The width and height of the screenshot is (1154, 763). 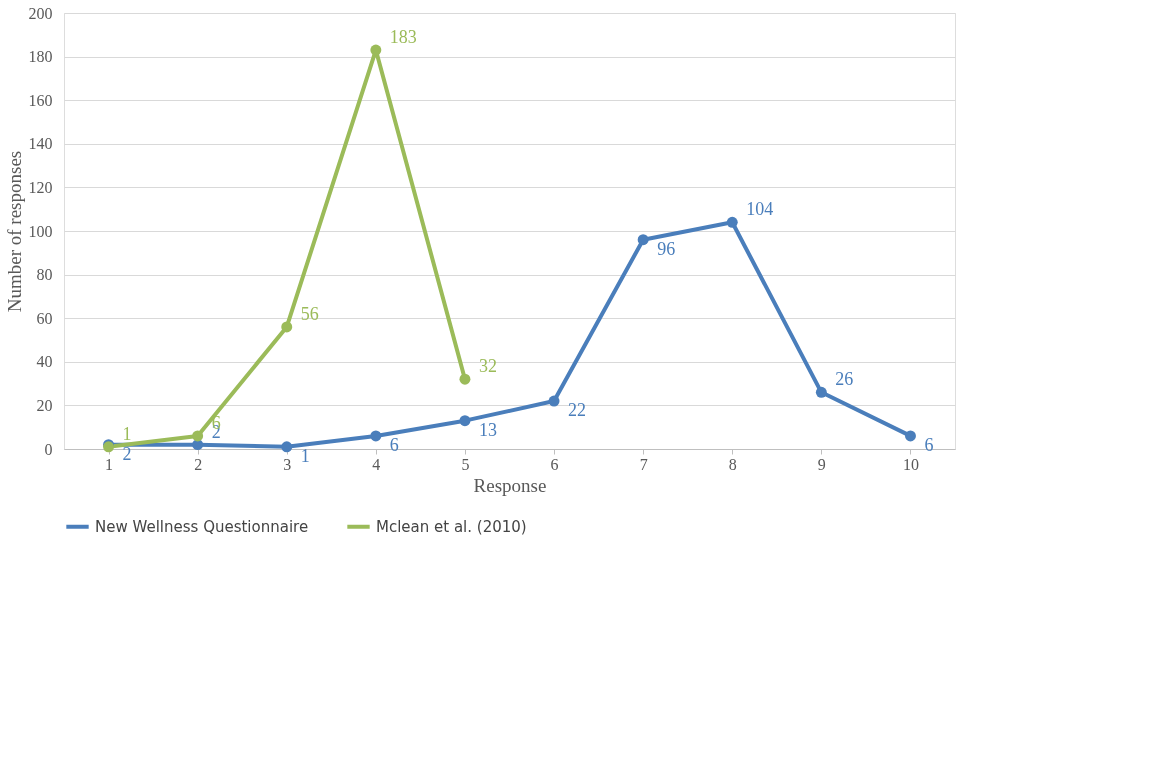 I want to click on y-tick-label: 160, so click(x=40, y=100).